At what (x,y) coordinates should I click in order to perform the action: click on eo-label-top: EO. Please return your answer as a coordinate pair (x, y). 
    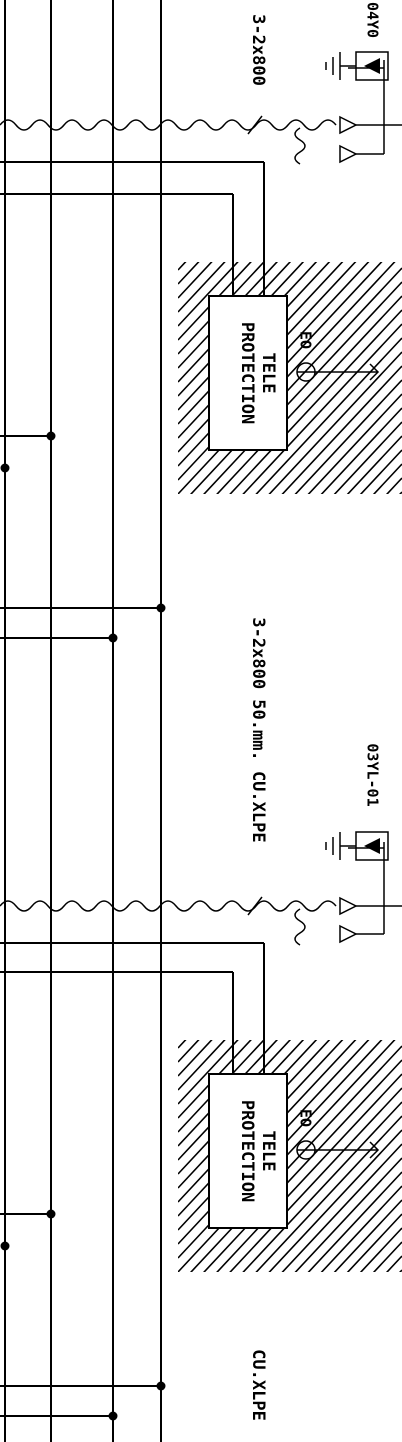
    Looking at the image, I should click on (306, 340).